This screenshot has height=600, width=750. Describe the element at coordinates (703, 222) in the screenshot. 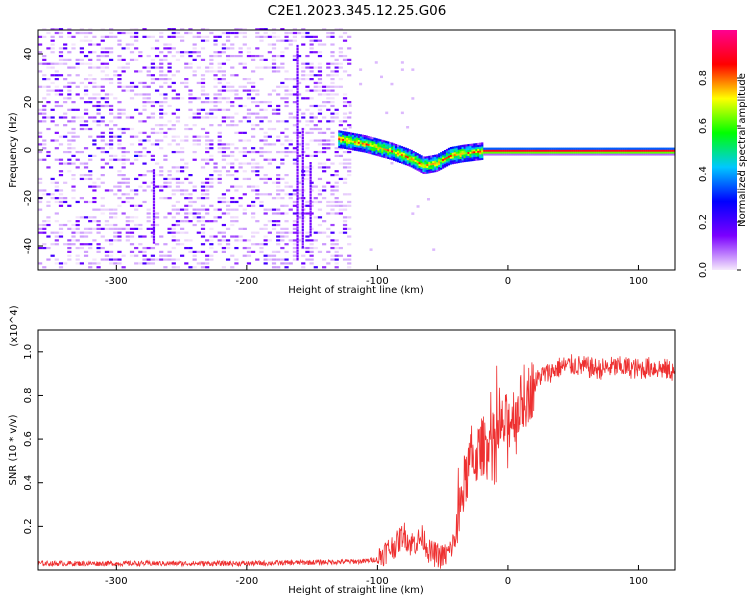

I see `colorbar-tick-label: 0.2` at that location.